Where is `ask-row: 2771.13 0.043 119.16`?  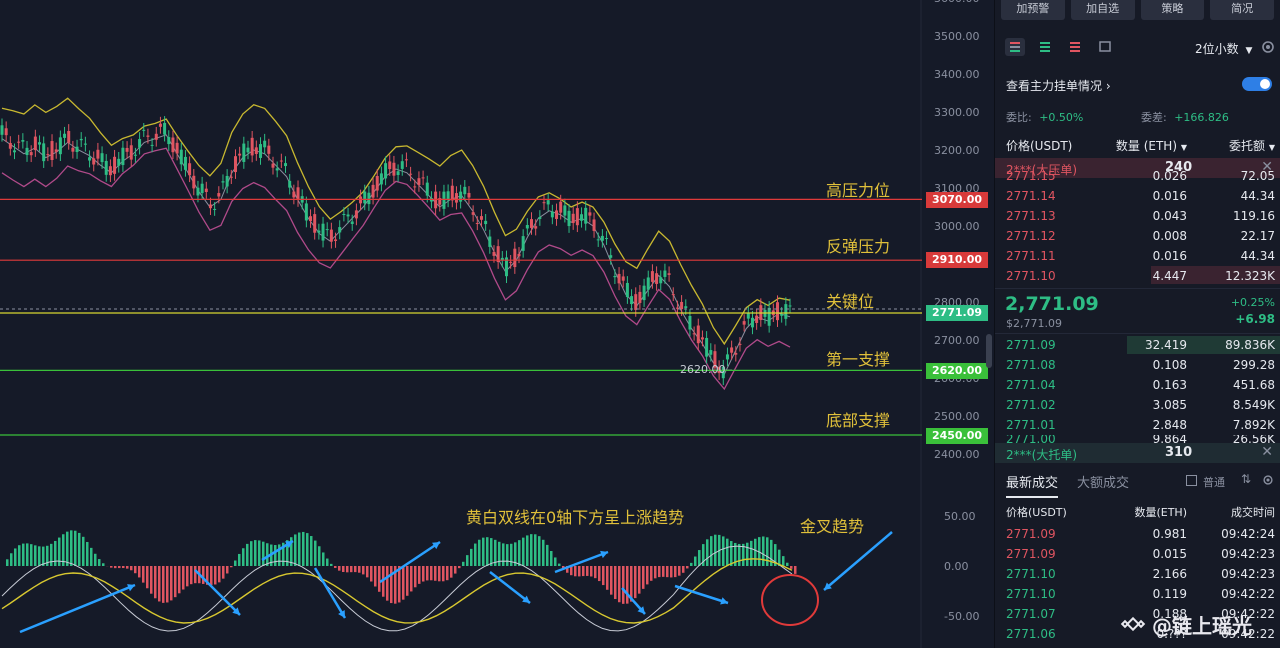
ask-row: 2771.13 0.043 119.16 is located at coordinates (1137, 216).